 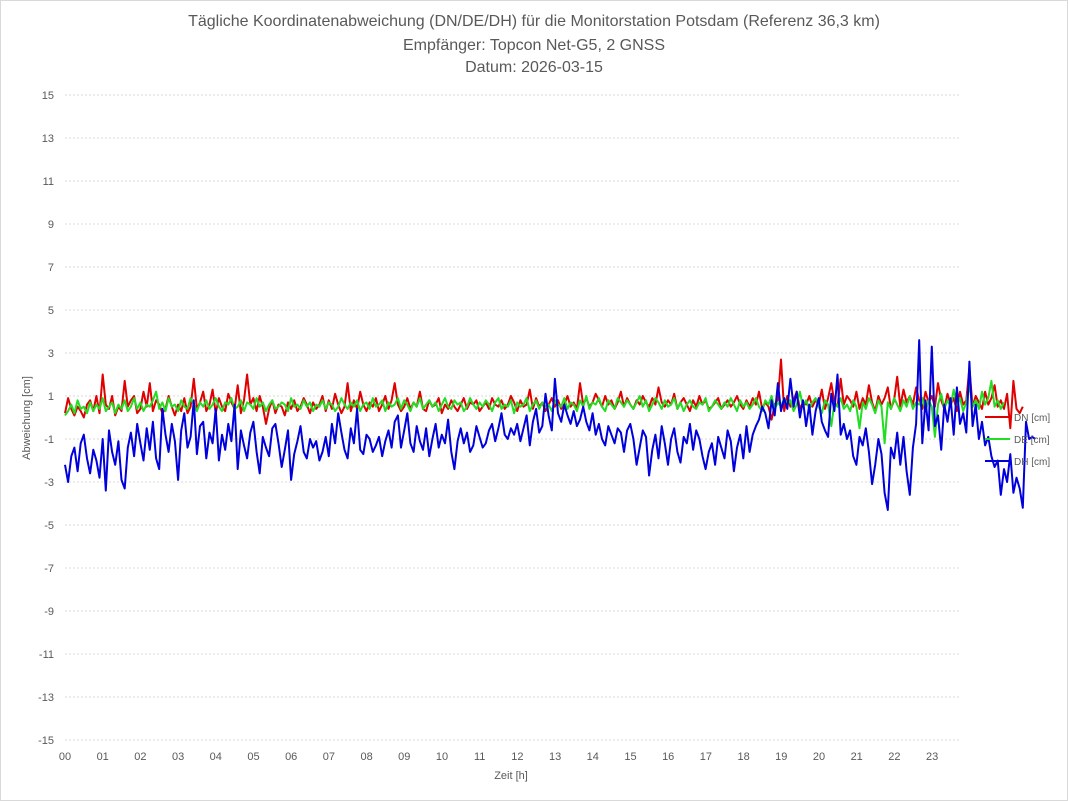 I want to click on x-tick-label: 22, so click(x=894, y=757).